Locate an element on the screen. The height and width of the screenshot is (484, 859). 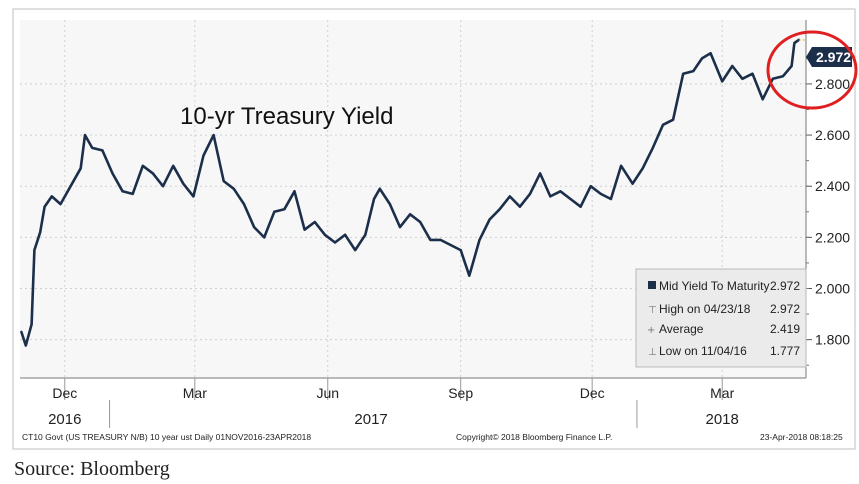
y-tick-label: 1.800 is located at coordinates (832, 340).